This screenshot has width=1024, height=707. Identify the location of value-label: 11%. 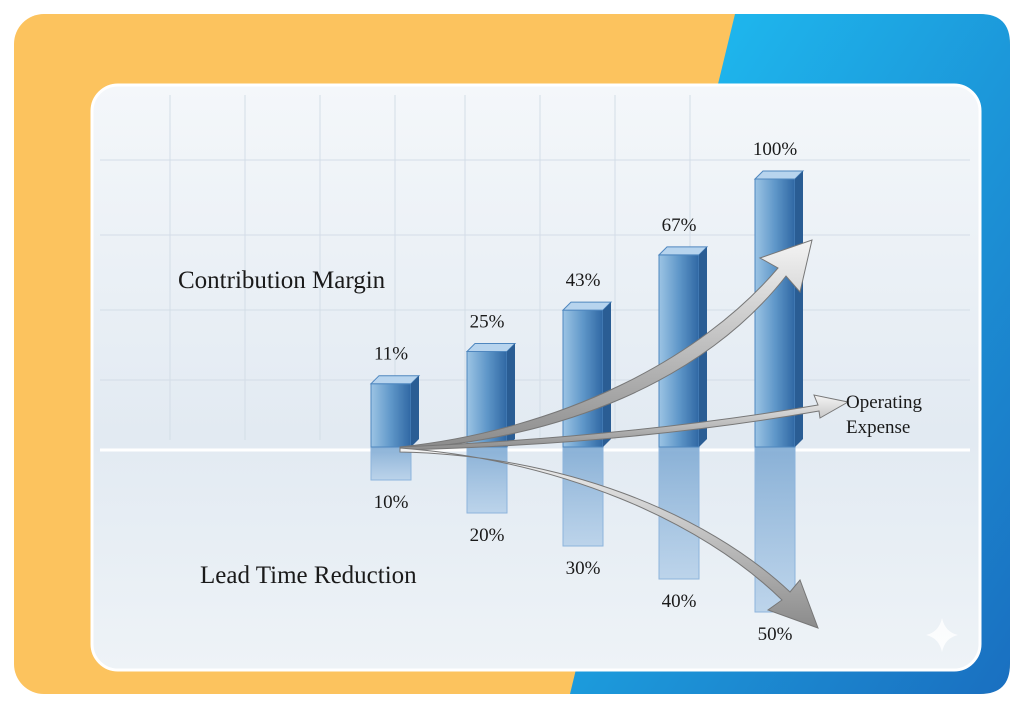
(391, 354).